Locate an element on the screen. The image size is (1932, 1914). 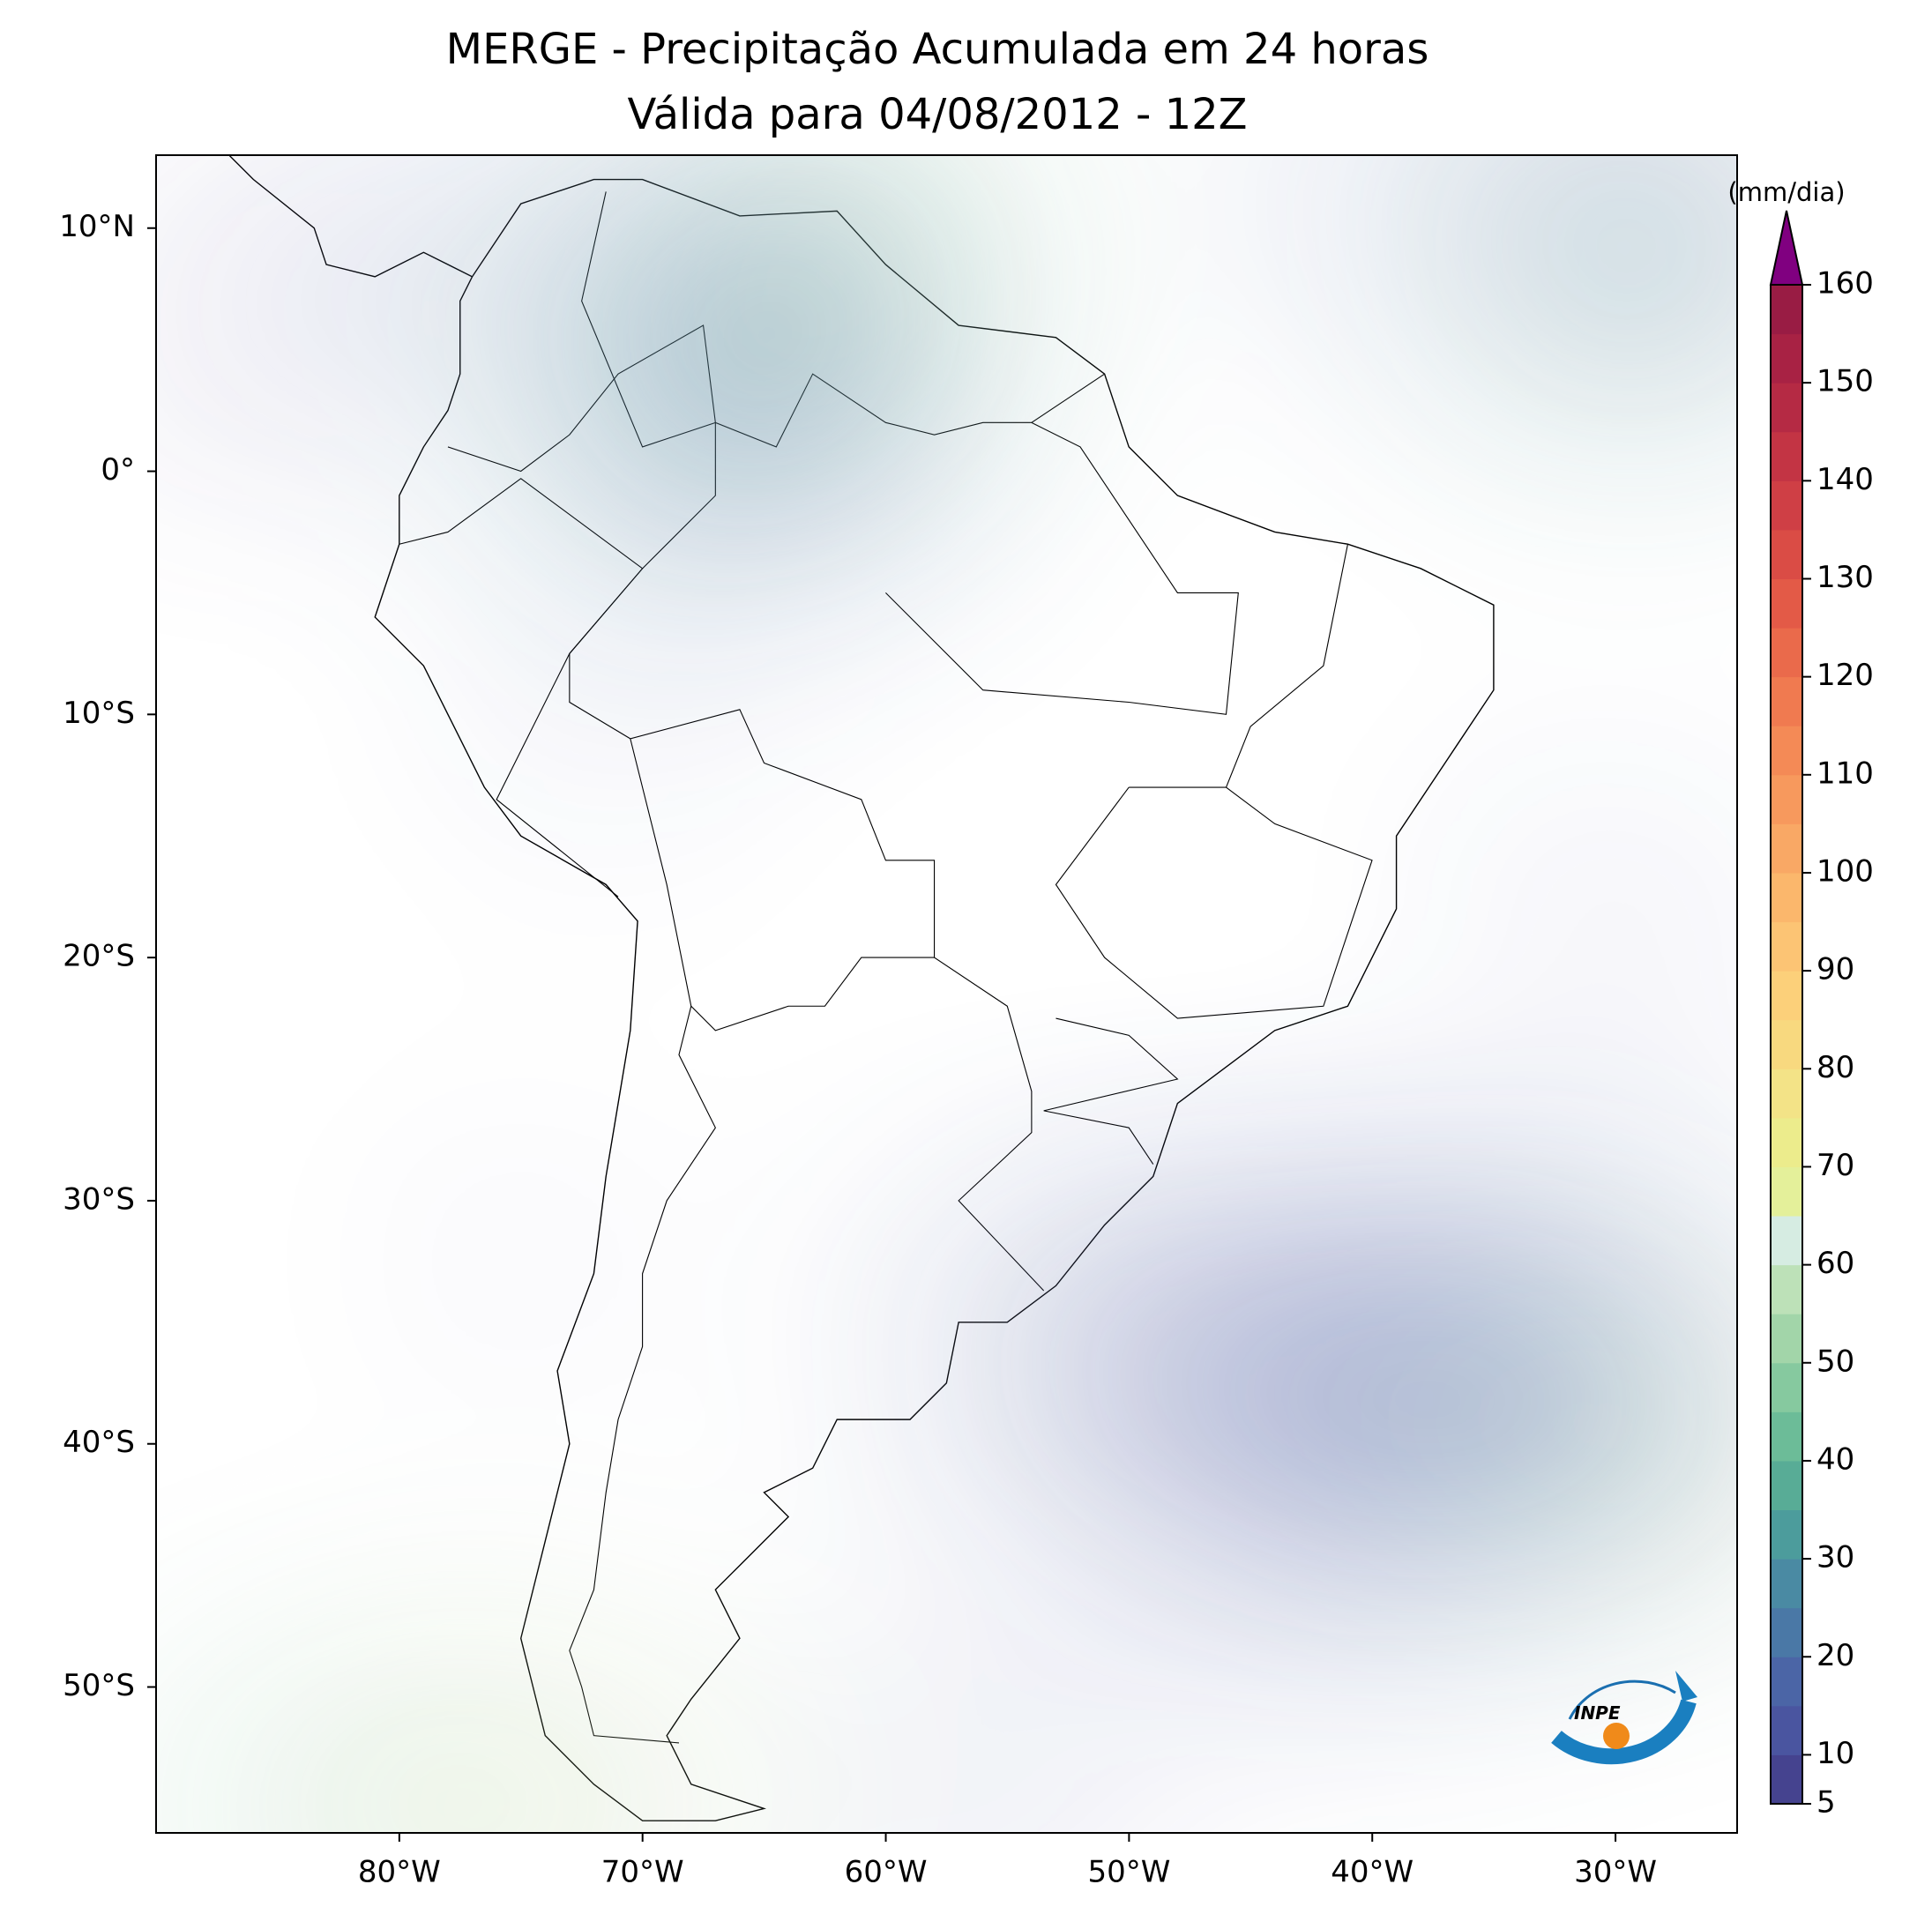
y-tick-label: 30°S is located at coordinates (99, 1199).